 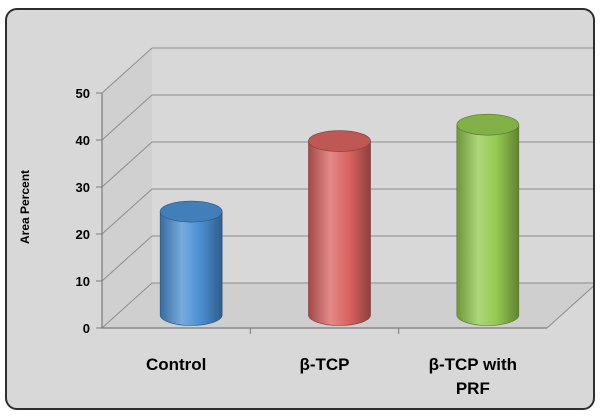 I want to click on y-tick-label: 30, so click(x=83, y=187).